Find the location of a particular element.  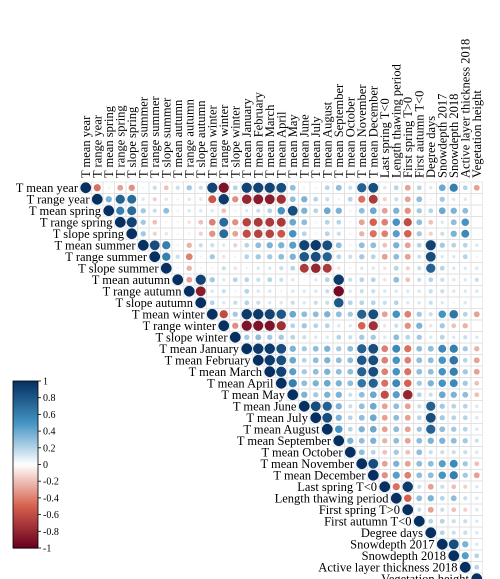

column-label: T mean winter is located at coordinates (212, 141).